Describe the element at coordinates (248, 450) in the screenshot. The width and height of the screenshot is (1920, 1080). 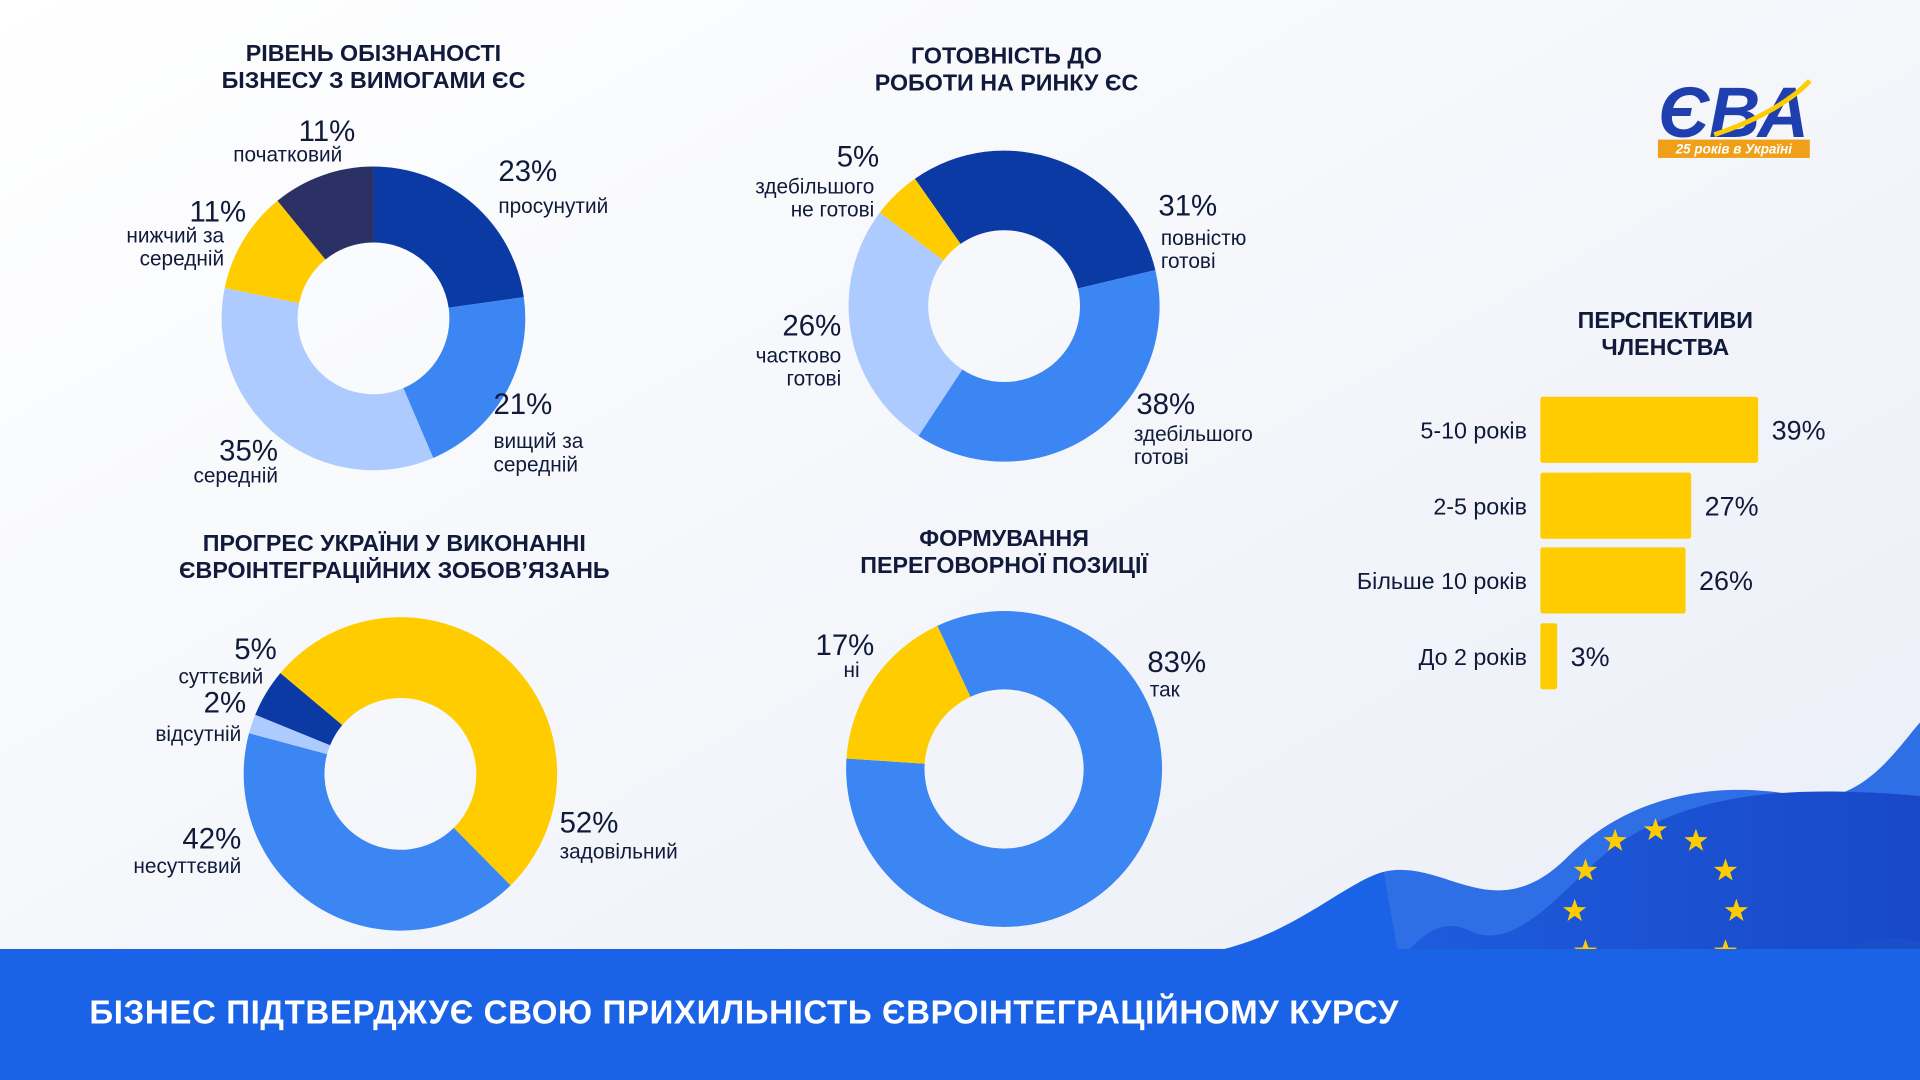
I see `slice-value-label: 35%` at that location.